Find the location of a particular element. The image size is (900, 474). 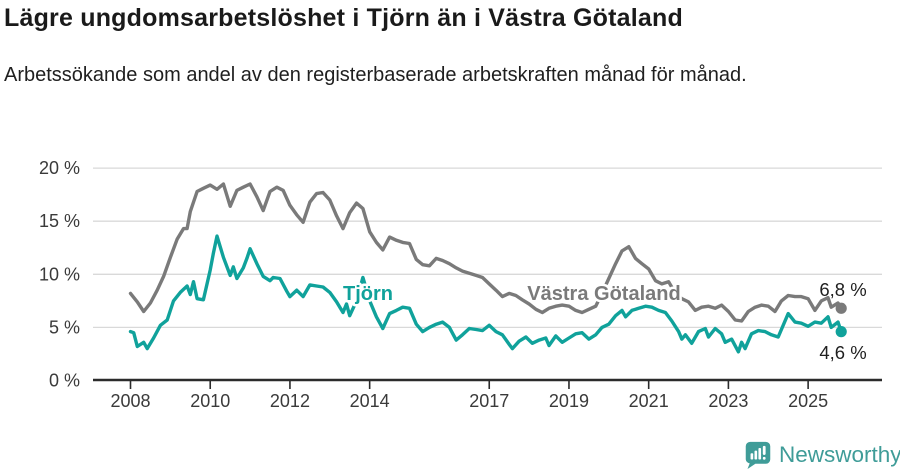

y-axis-tick-label: 15 % is located at coordinates (59, 221).